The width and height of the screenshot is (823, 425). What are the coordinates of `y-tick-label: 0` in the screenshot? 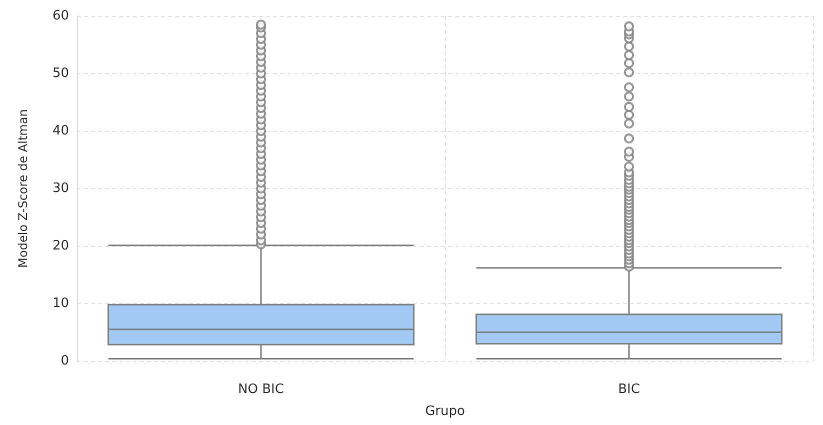 It's located at (64, 361).